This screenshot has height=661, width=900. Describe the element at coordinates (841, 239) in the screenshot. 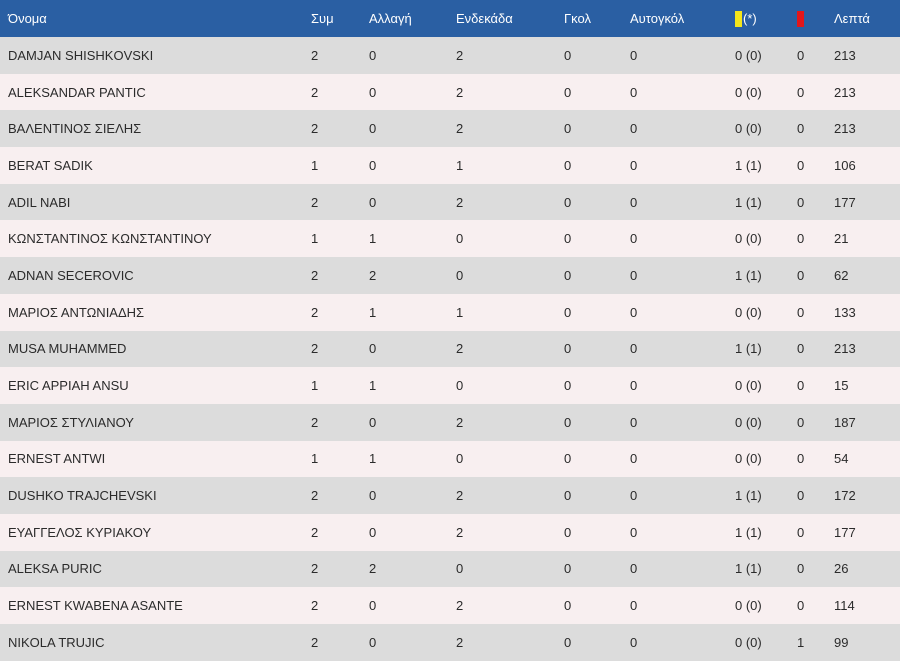

I see `cell-minutes: 21` at that location.